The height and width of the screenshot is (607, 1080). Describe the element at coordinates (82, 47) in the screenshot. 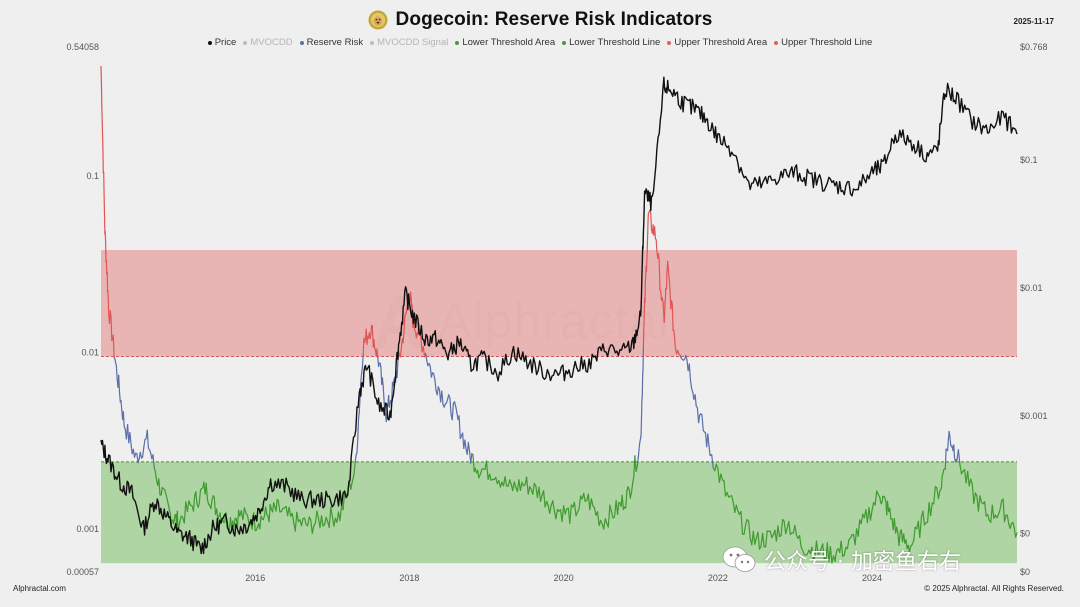

I see `left-axis-tick-label: 0.54058` at that location.